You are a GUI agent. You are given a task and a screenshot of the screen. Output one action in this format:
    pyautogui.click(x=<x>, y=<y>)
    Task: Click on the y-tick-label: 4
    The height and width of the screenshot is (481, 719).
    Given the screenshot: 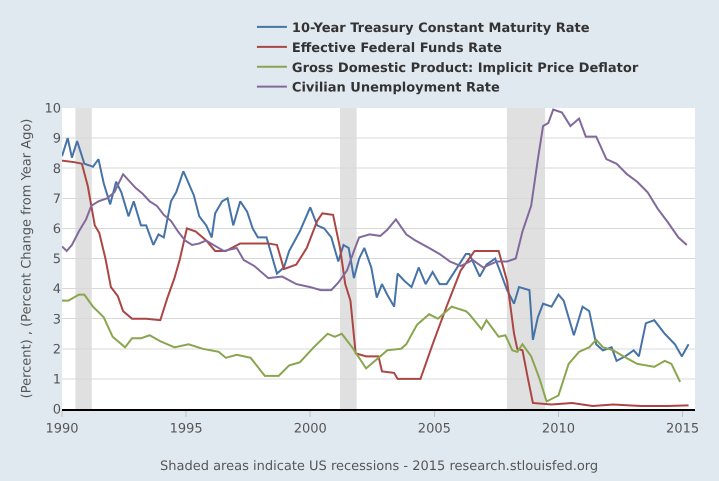 What is the action you would take?
    pyautogui.click(x=56, y=290)
    